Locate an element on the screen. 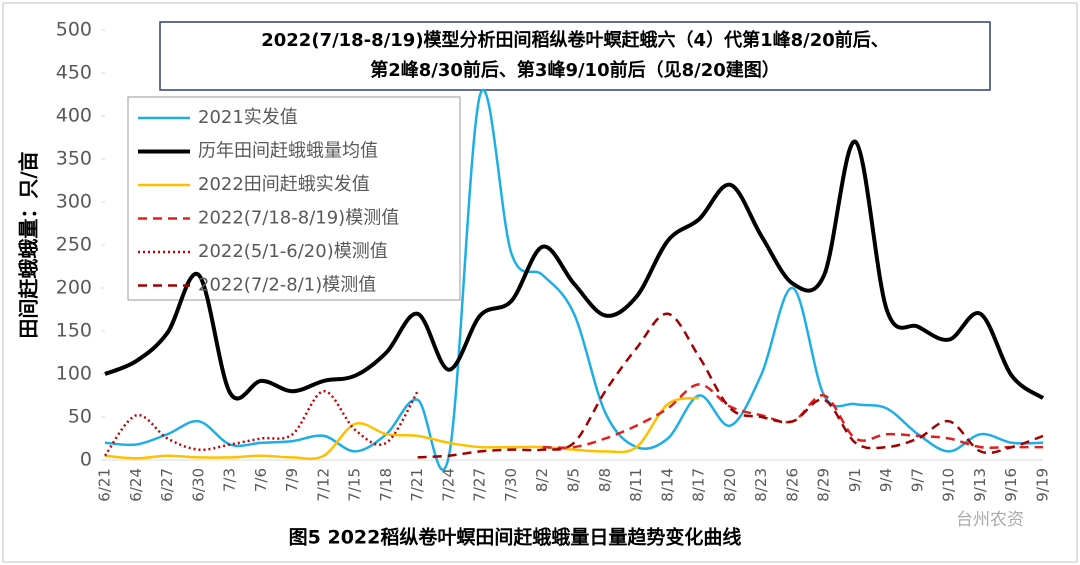 This screenshot has width=1080, height=565. y-tick-label: 50 is located at coordinates (80, 417).